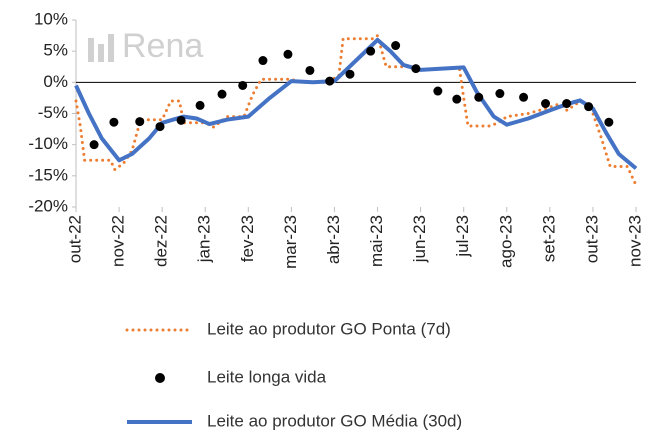  Describe the element at coordinates (334, 420) in the screenshot. I see `legend-label: Leite ao produtor GO Média (30d)` at that location.